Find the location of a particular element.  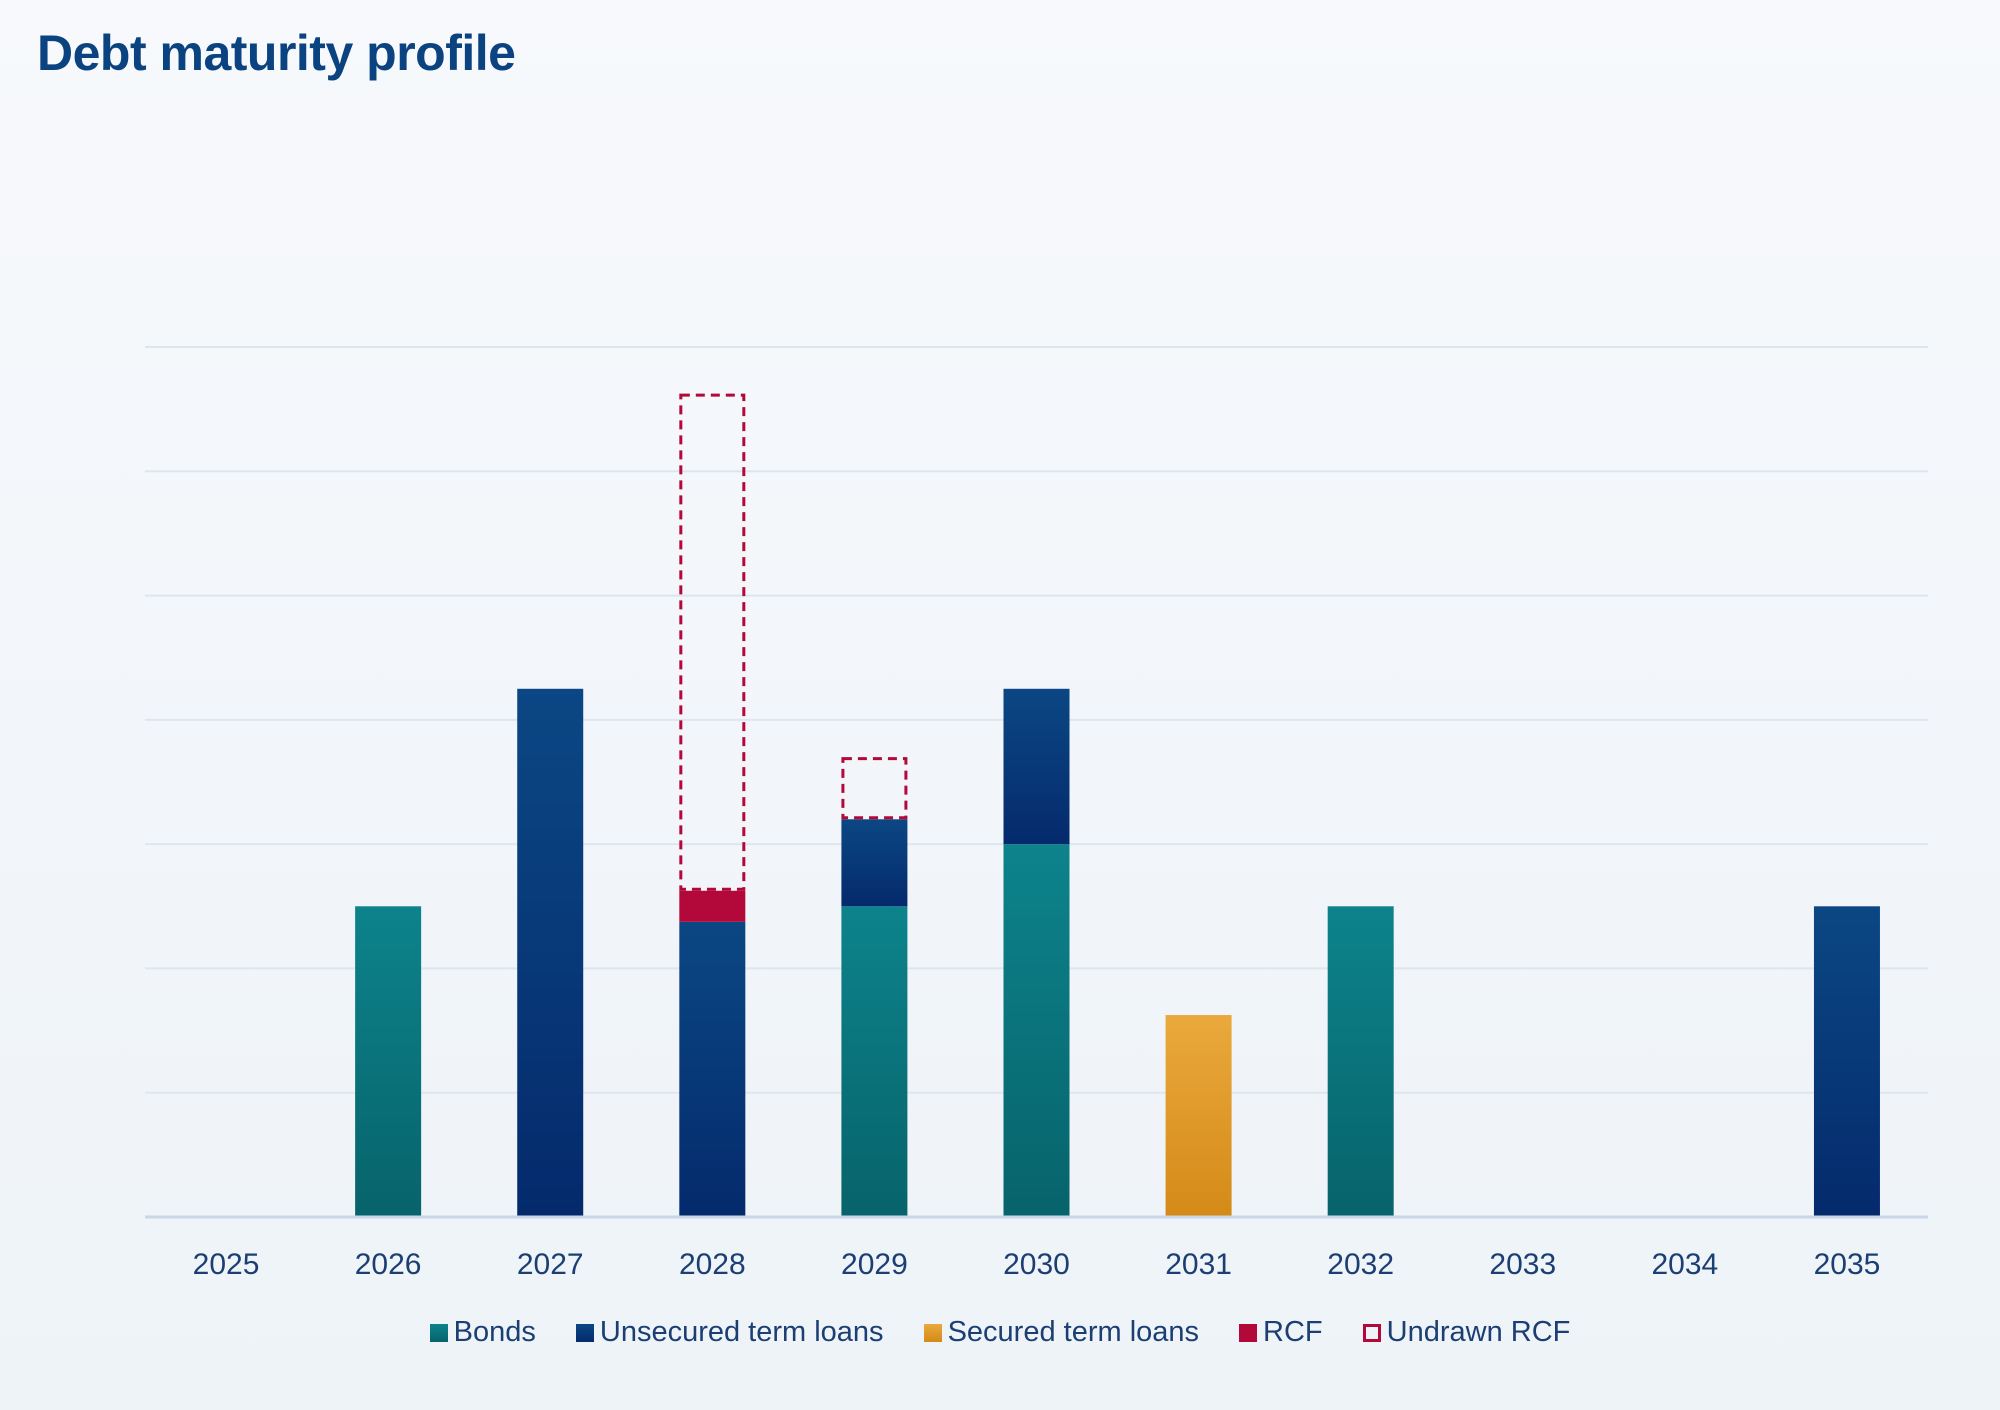

bar-unsecured-term-loans-2035 is located at coordinates (1846, 1061).